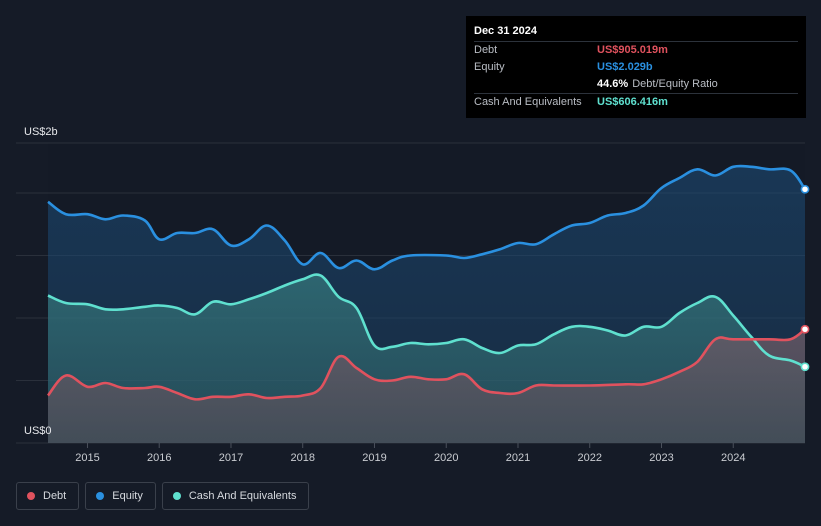 The width and height of the screenshot is (821, 526). I want to click on legend-item-debt: Debt, so click(48, 496).